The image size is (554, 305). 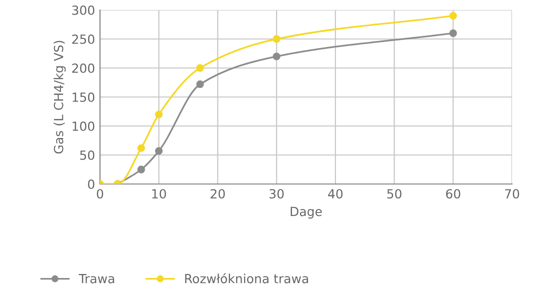 What do you see at coordinates (83, 97) in the screenshot?
I see `y-tick-label: 150` at bounding box center [83, 97].